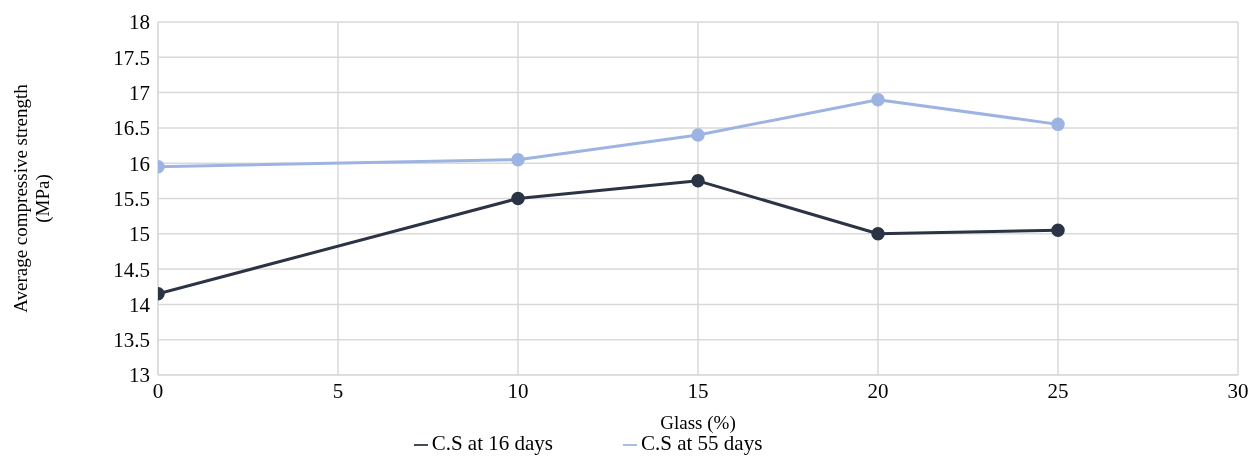 Image resolution: width=1258 pixels, height=468 pixels. What do you see at coordinates (139, 375) in the screenshot?
I see `y-tick-label: 13` at bounding box center [139, 375].